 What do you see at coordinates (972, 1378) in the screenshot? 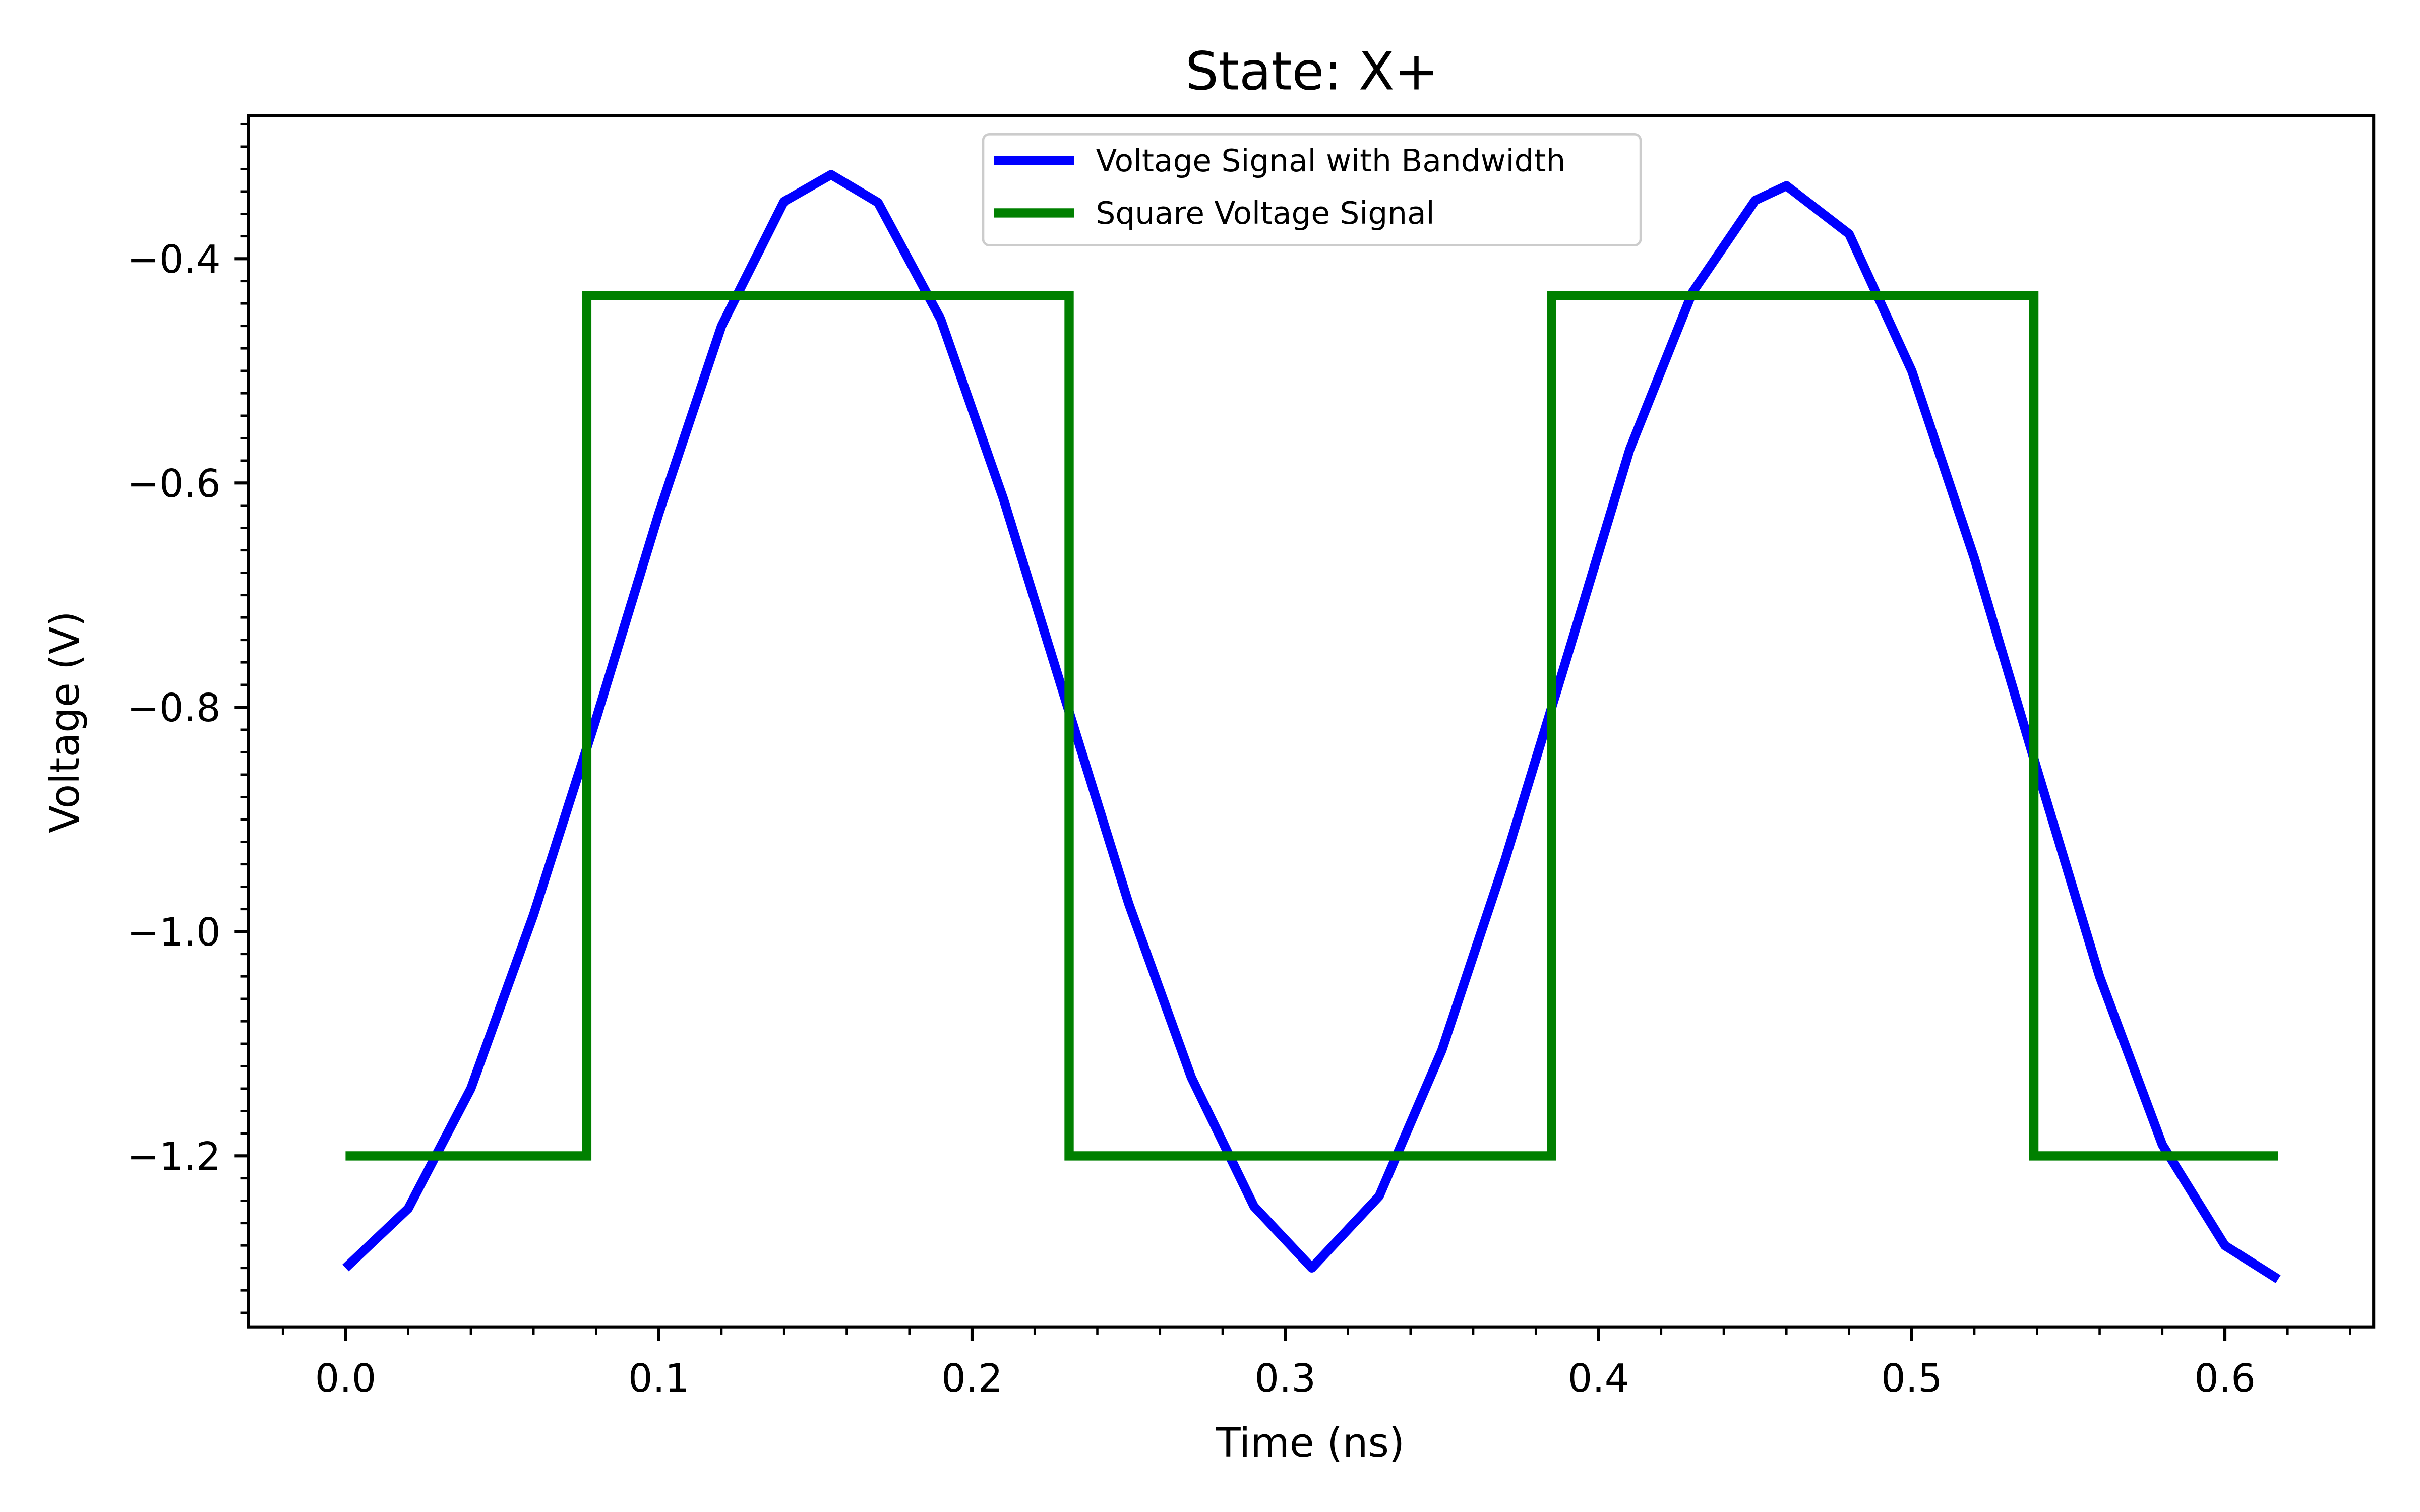
I see `x-tick-label: 0.2` at bounding box center [972, 1378].